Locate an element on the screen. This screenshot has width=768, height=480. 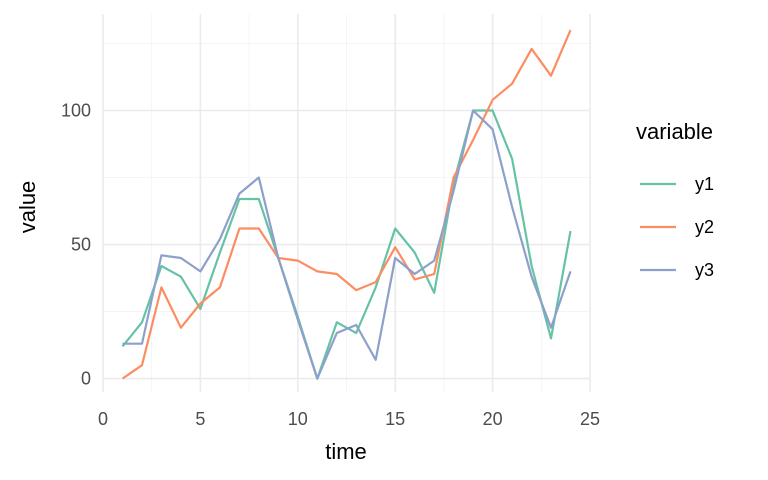
legend-label: y2 is located at coordinates (704, 227).